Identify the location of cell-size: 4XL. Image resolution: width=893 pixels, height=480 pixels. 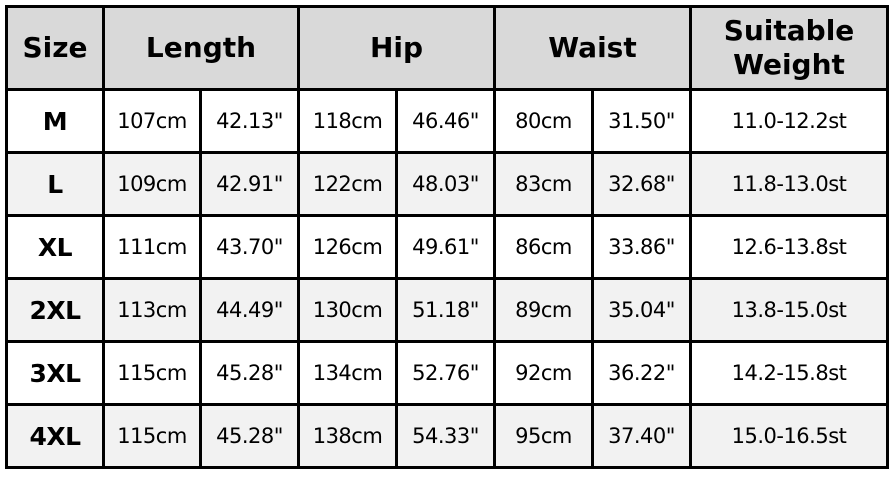
(55, 436).